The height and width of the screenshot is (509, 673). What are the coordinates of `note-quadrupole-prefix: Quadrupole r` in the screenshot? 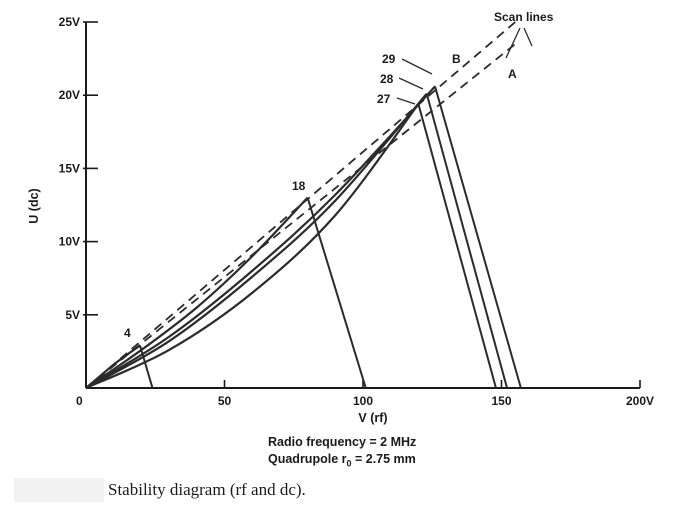 It's located at (307, 459).